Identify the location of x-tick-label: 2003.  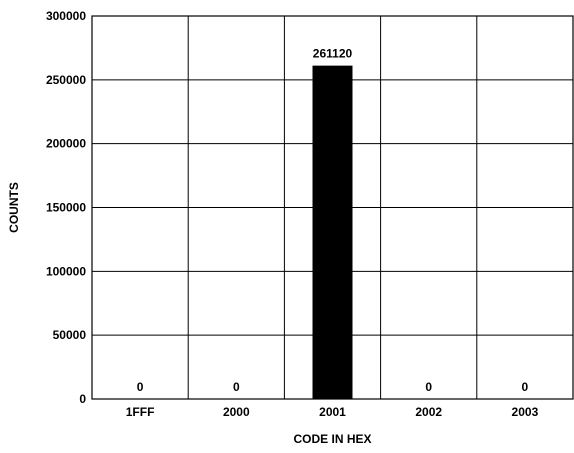
(525, 412).